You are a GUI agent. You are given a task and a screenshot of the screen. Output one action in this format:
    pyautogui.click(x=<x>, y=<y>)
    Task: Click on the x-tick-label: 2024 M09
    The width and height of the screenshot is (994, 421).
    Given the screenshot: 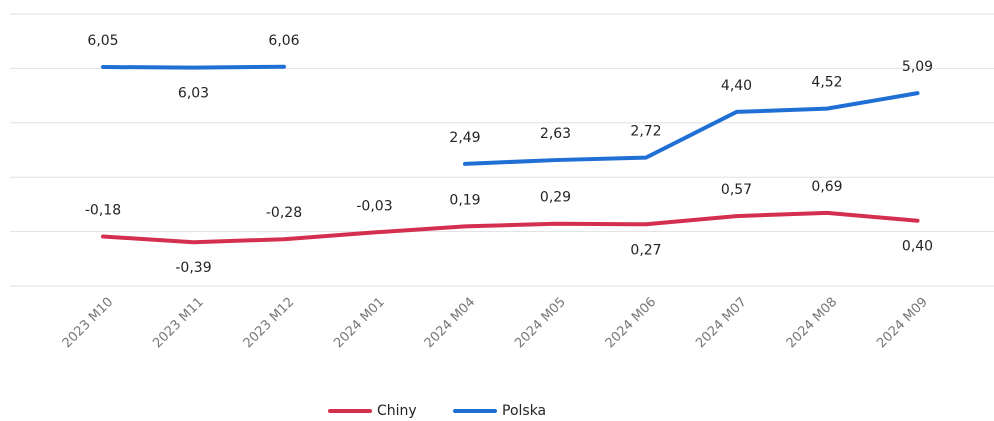 What is the action you would take?
    pyautogui.click(x=902, y=323)
    